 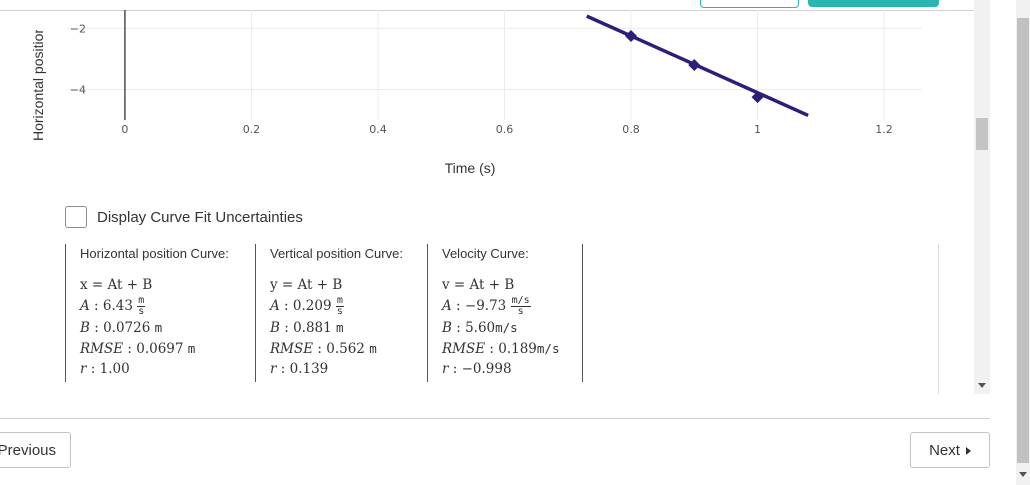 I want to click on x-axis-label: Time (s), so click(x=470, y=168).